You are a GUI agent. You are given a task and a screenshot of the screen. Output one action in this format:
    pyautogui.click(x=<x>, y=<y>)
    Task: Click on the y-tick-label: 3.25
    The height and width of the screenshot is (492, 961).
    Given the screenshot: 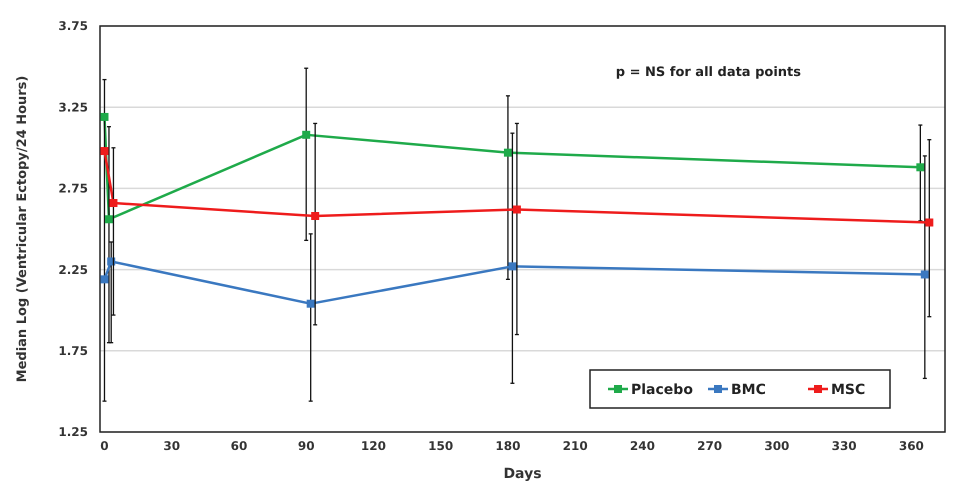 What is the action you would take?
    pyautogui.click(x=73, y=107)
    